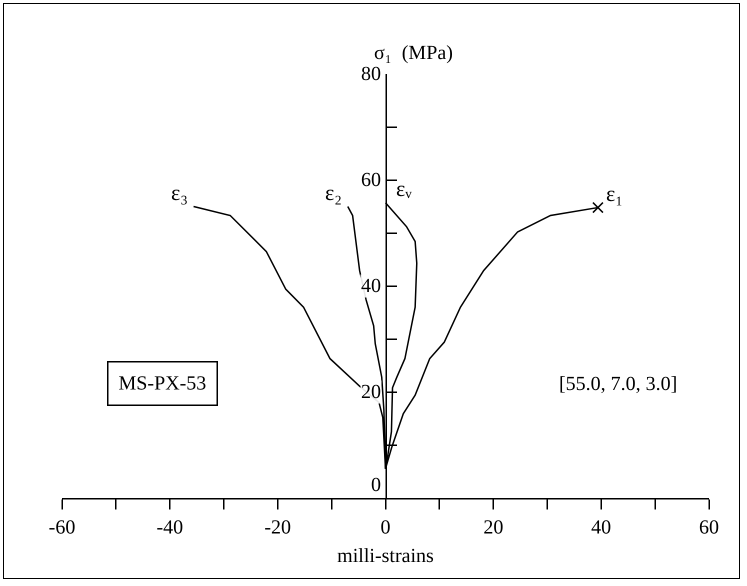  I want to click on y-tick-label: 80, so click(371, 74).